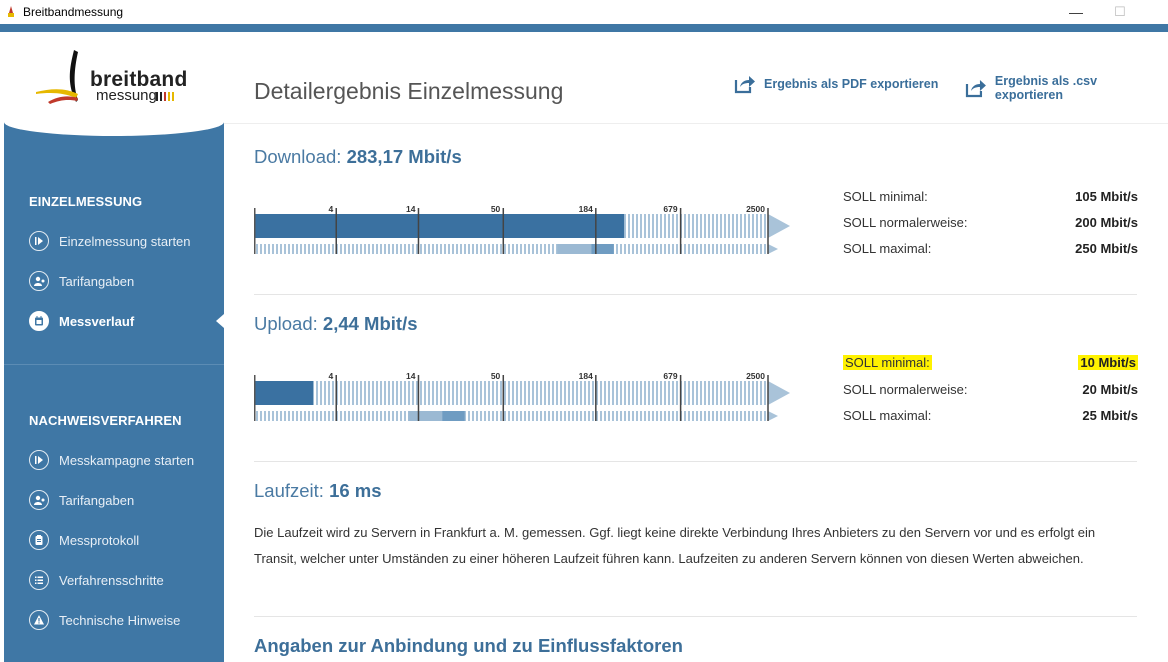  What do you see at coordinates (887, 362) in the screenshot?
I see `soll-label: SOLL minimal:` at bounding box center [887, 362].